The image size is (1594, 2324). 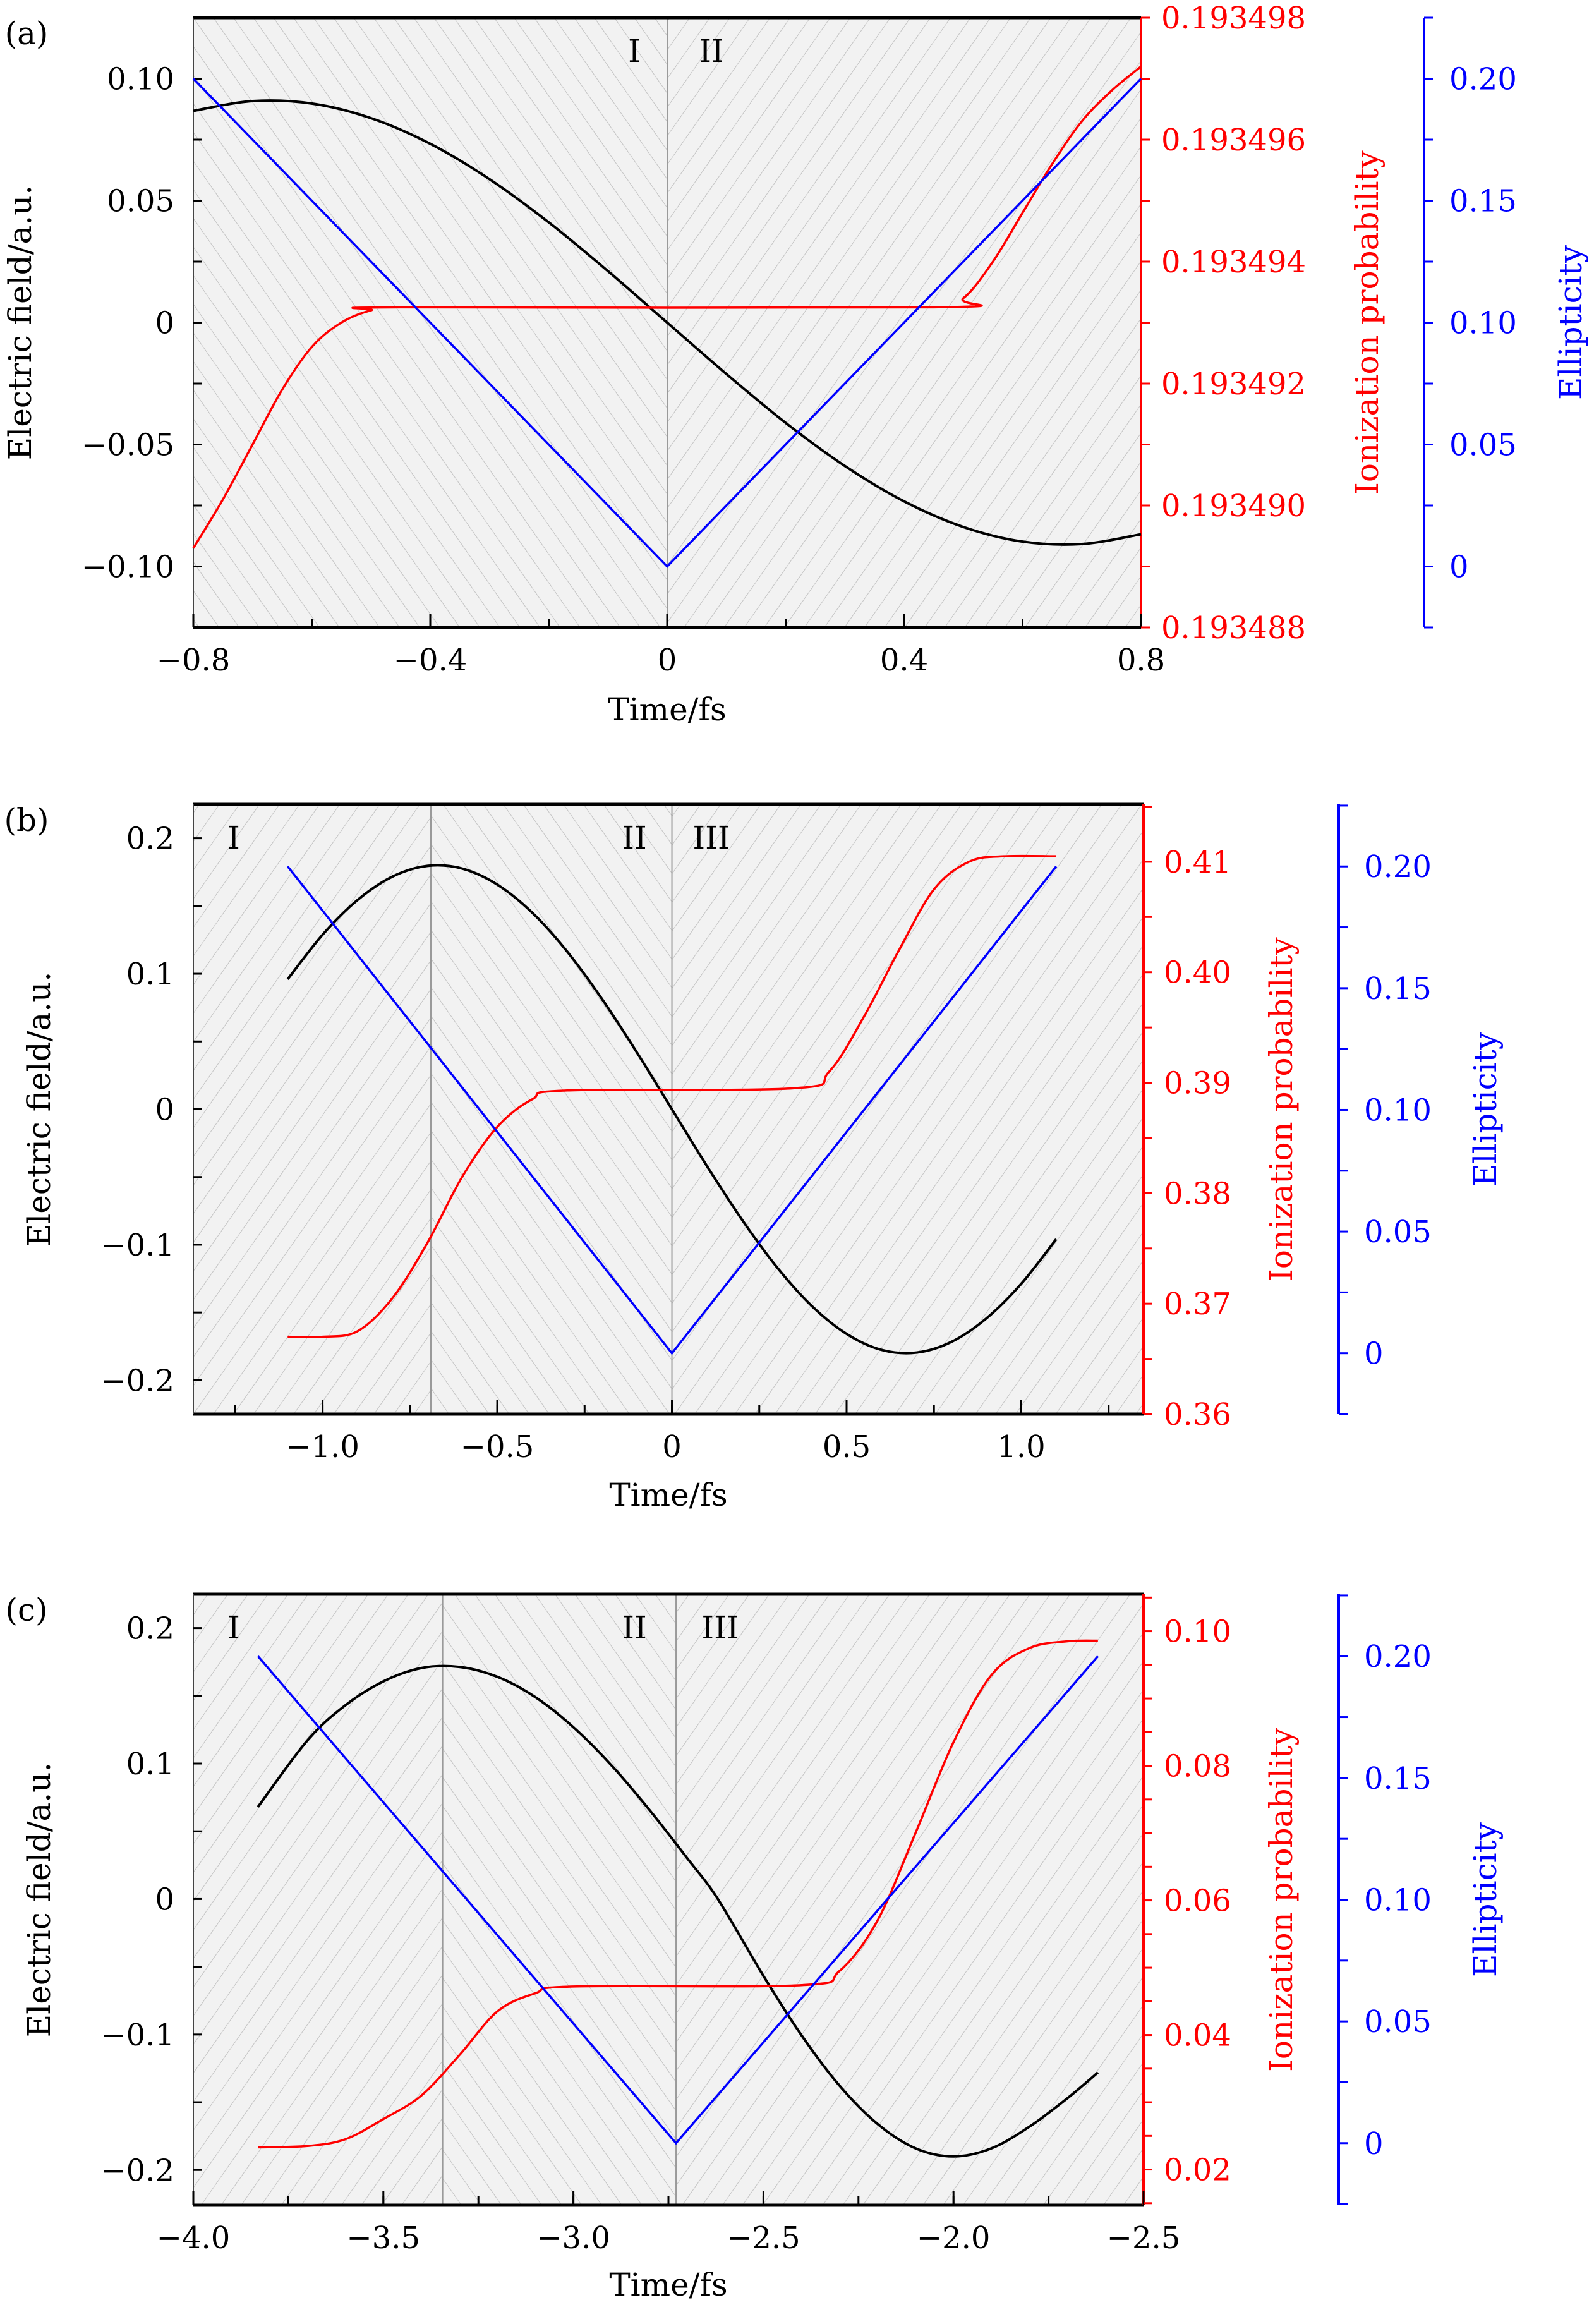 I want to click on x-tick-label: −0.5, so click(x=497, y=1447).